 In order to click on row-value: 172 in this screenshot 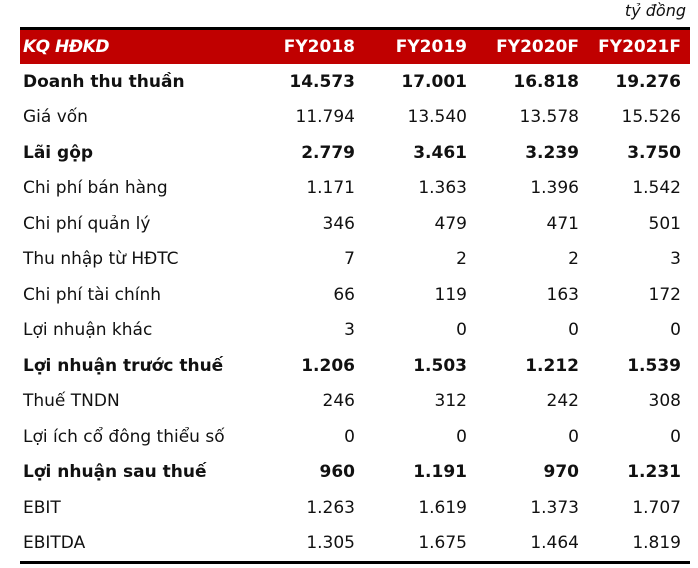, I will do `click(664, 294)`.